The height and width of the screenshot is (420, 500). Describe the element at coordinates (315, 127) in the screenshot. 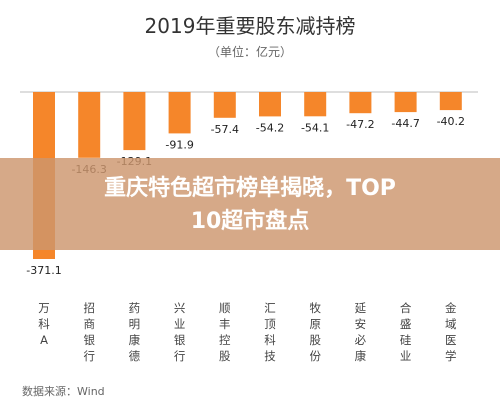

I see `value-label-7: -54.1` at that location.